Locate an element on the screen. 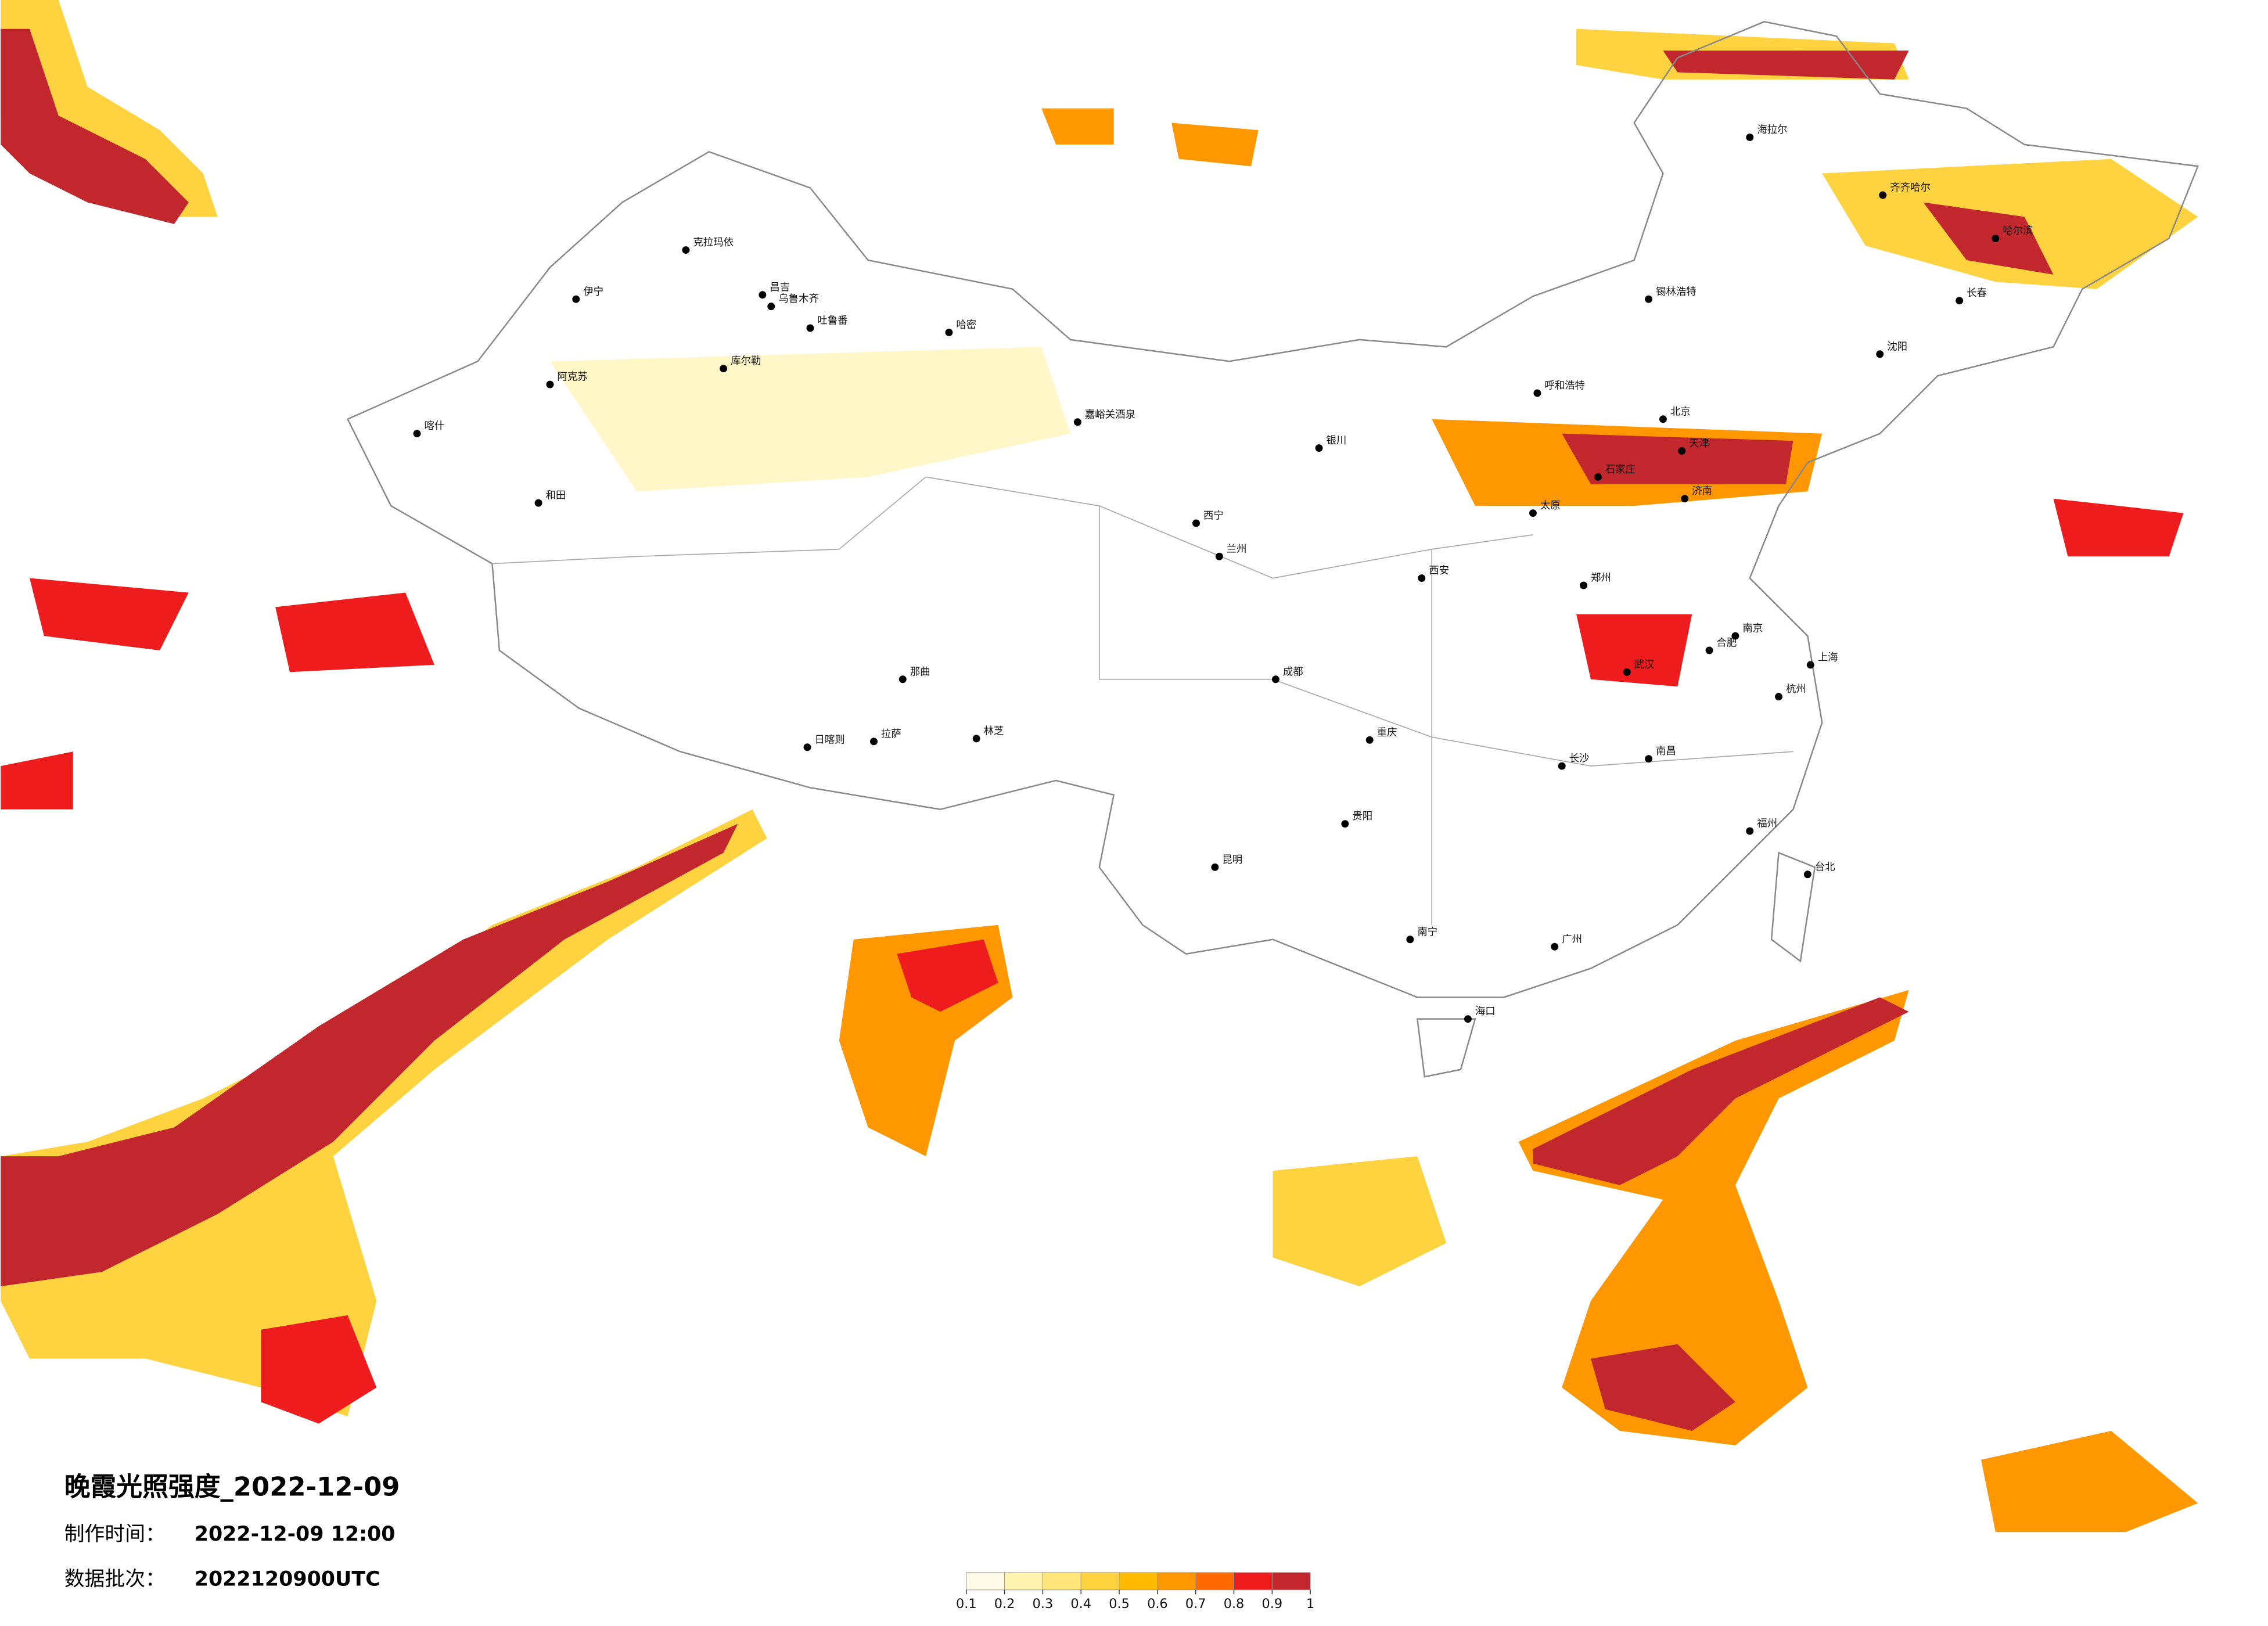 The image size is (2268, 1626). city-label: 合肥 is located at coordinates (1727, 643).